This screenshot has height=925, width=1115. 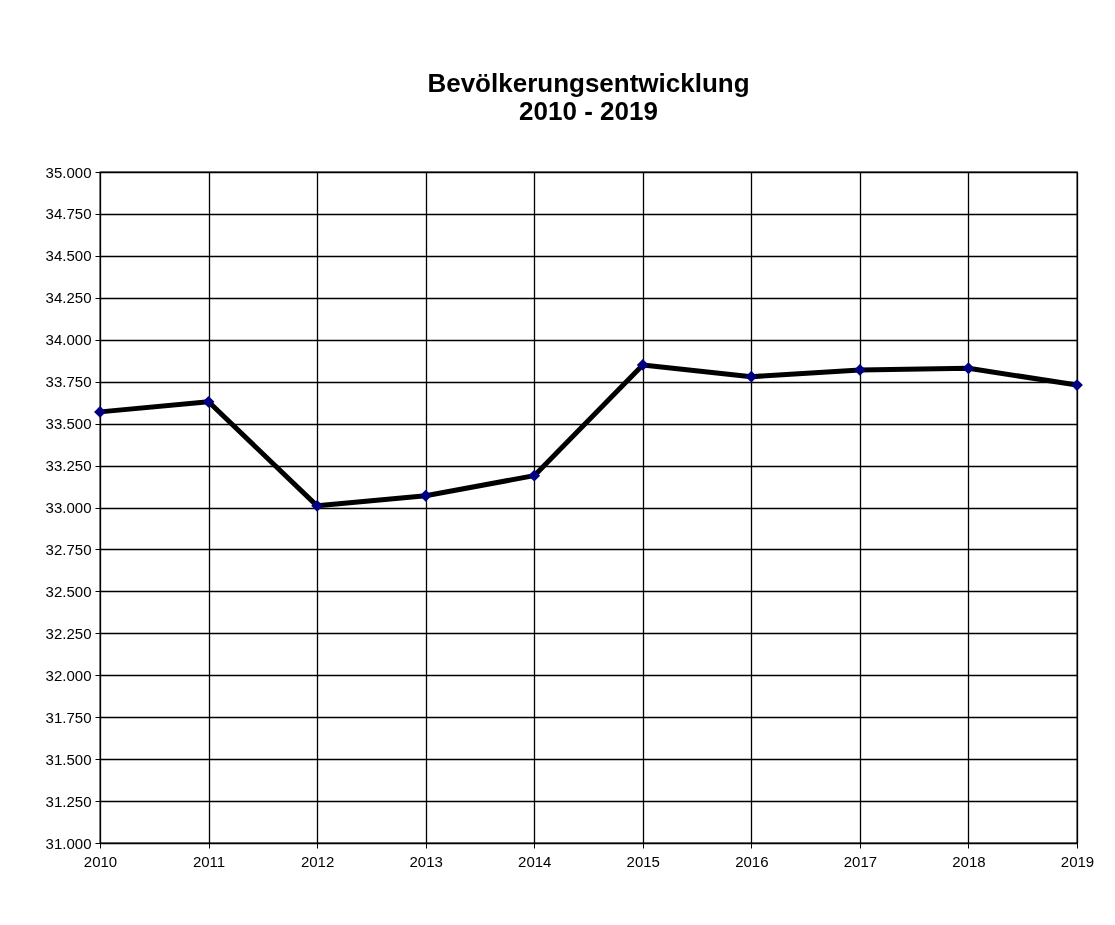 I want to click on x-tick-label: 2012, so click(x=317, y=861).